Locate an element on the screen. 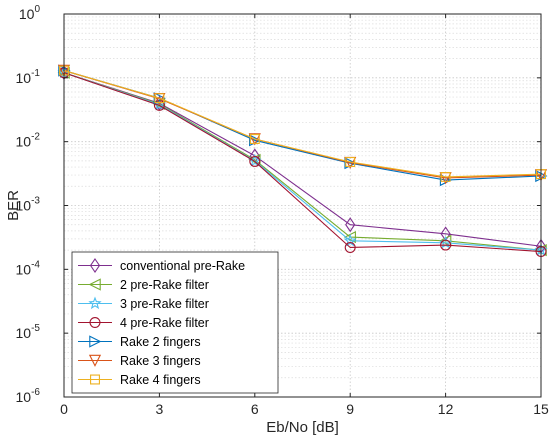 This screenshot has width=550, height=440. y-tick-exponent: 0 is located at coordinates (37, 9).